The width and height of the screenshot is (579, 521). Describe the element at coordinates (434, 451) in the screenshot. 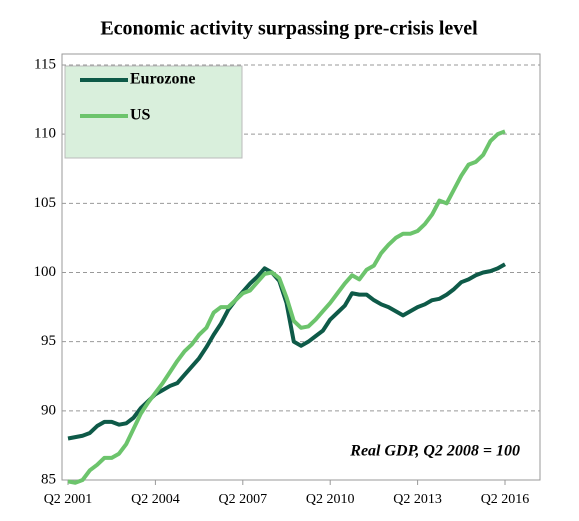

I see `annotation: Real GDP, Q2 2008 = 100` at that location.